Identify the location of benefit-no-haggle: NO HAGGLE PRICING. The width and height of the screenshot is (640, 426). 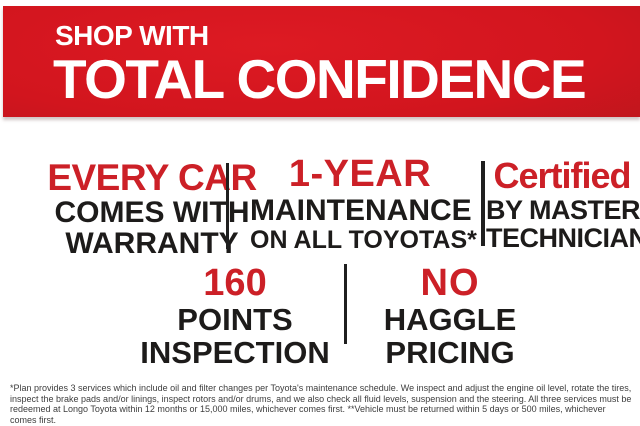
(450, 316).